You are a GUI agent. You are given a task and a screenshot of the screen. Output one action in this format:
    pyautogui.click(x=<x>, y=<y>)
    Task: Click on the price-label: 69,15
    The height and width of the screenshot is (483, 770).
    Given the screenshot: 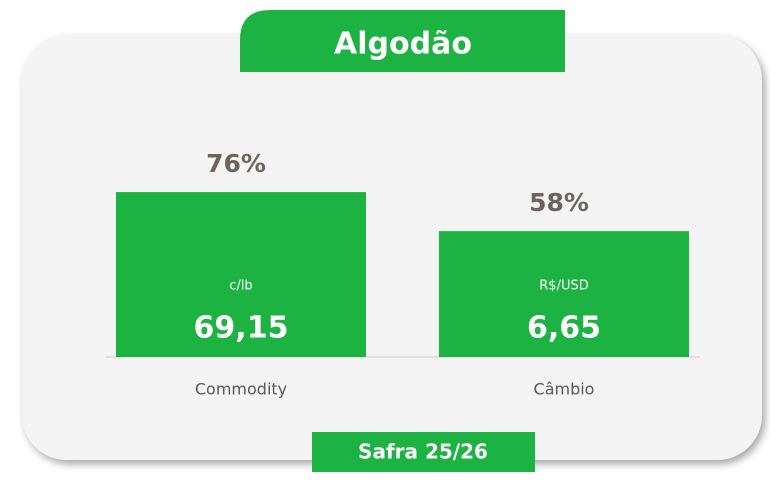 What is the action you would take?
    pyautogui.click(x=241, y=328)
    